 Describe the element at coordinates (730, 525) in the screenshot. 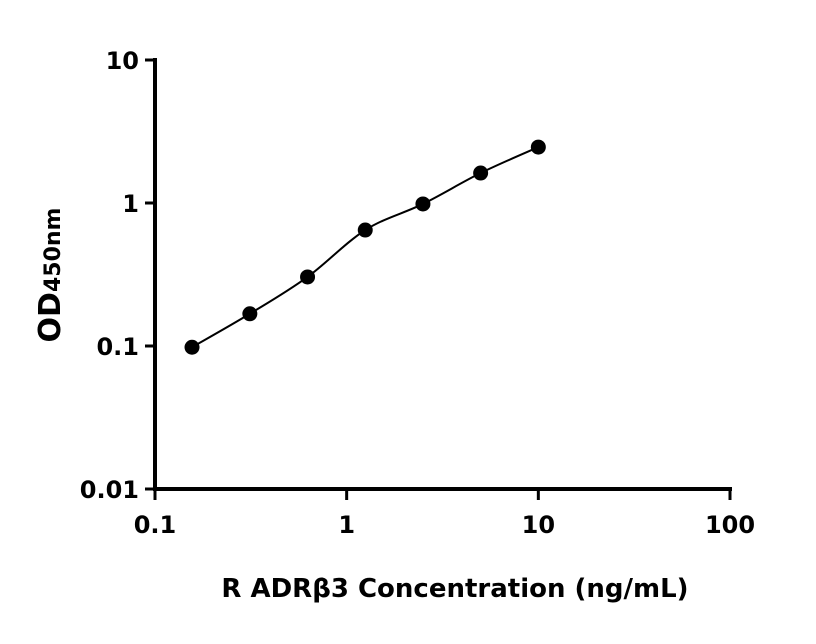

I see `x-tick-label: 100` at that location.